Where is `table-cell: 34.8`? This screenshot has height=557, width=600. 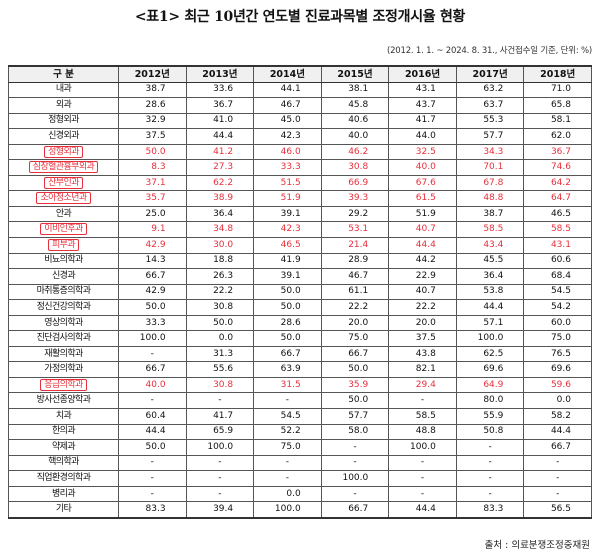
table-cell: 34.8 is located at coordinates (220, 230).